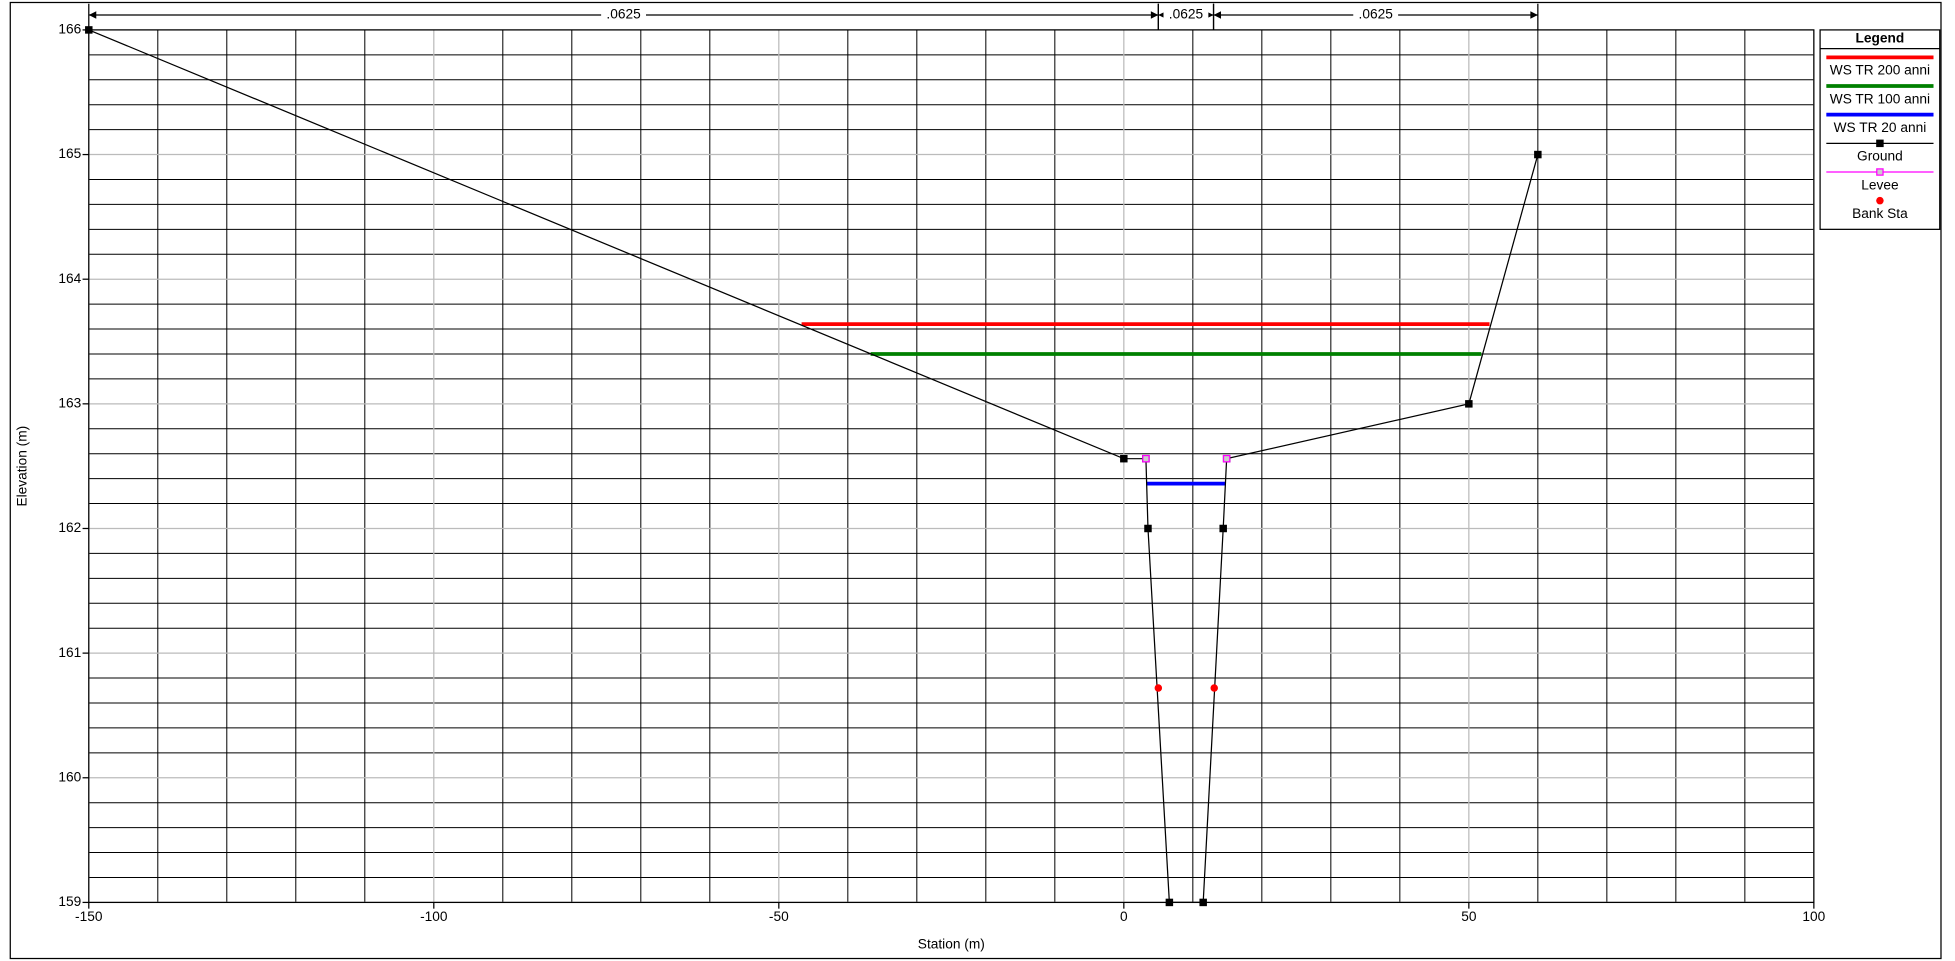 This screenshot has width=1955, height=961. What do you see at coordinates (69, 901) in the screenshot?
I see `y-tick-label: 159` at bounding box center [69, 901].